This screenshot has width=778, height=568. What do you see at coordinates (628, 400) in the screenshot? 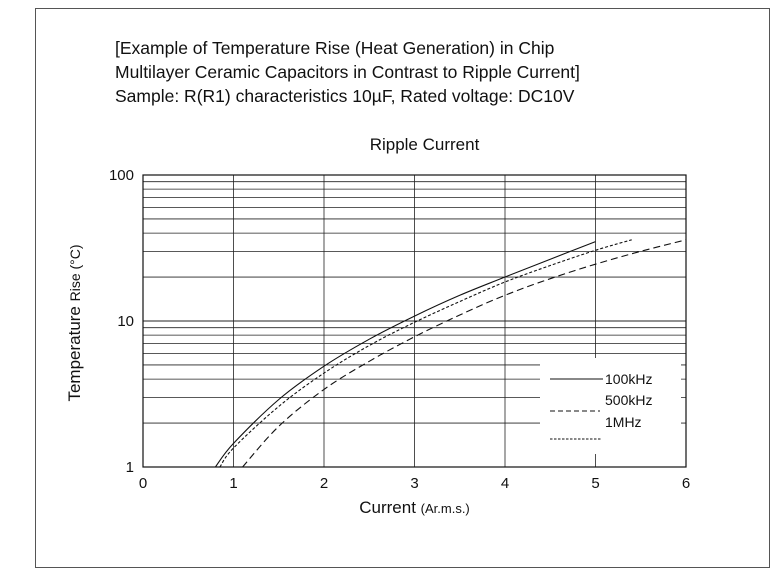
I see `legend-label-500khz: 500kHz` at bounding box center [628, 400].